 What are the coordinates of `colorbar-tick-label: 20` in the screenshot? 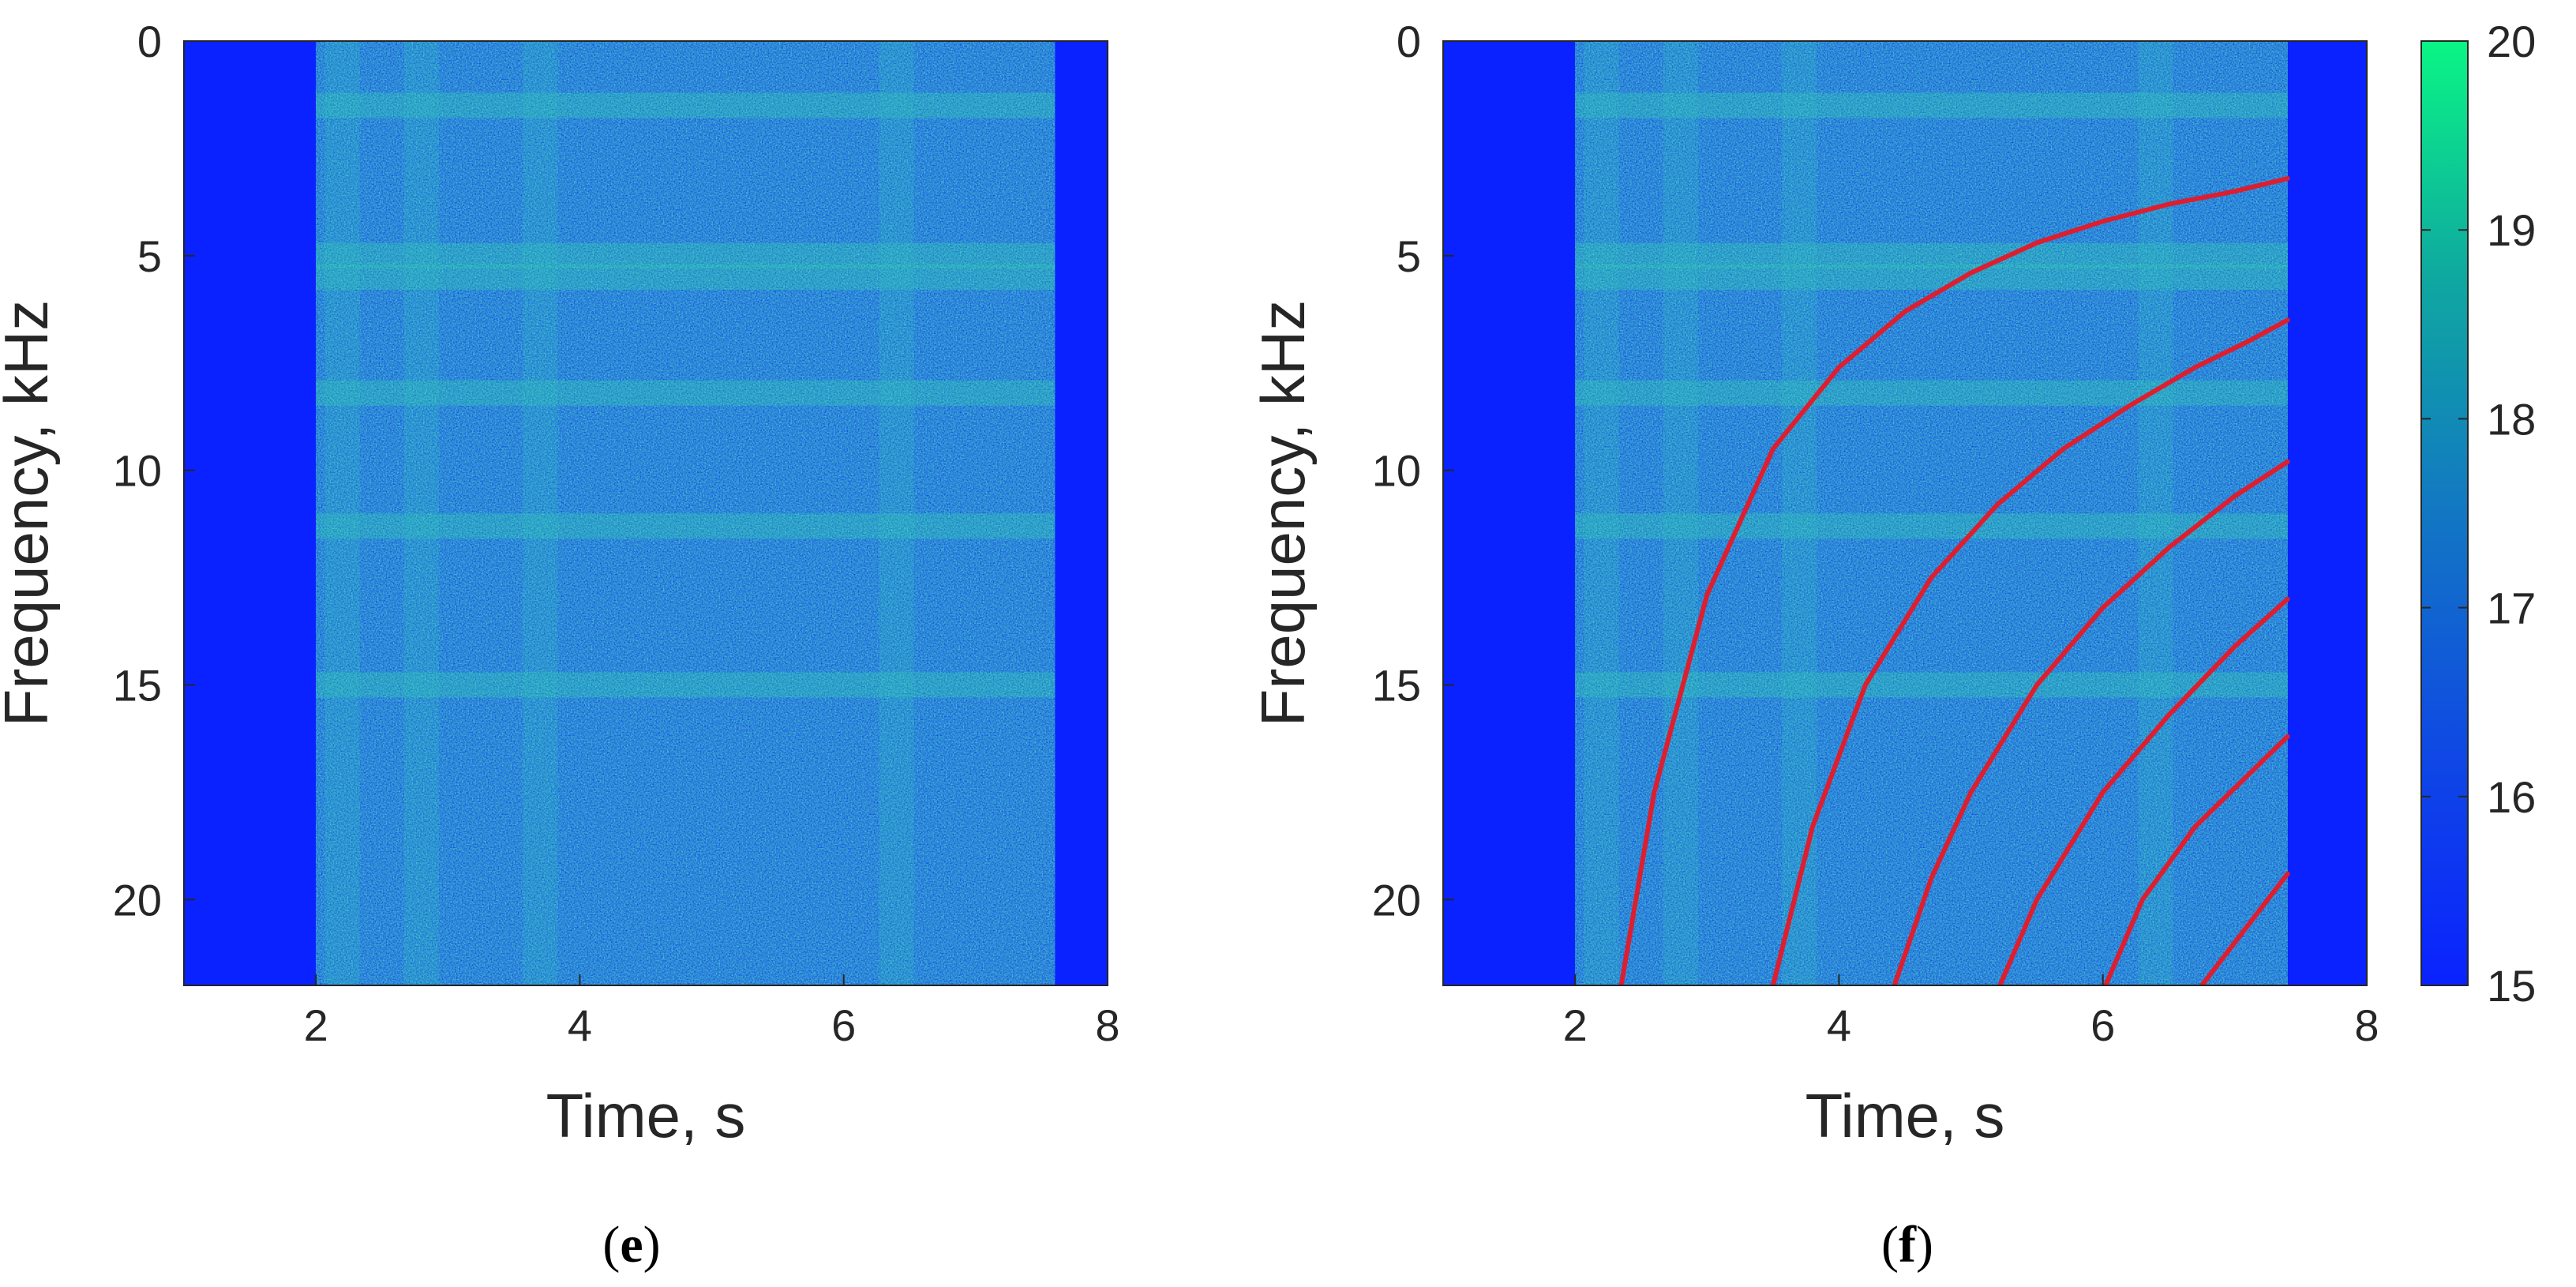 It's located at (2511, 41).